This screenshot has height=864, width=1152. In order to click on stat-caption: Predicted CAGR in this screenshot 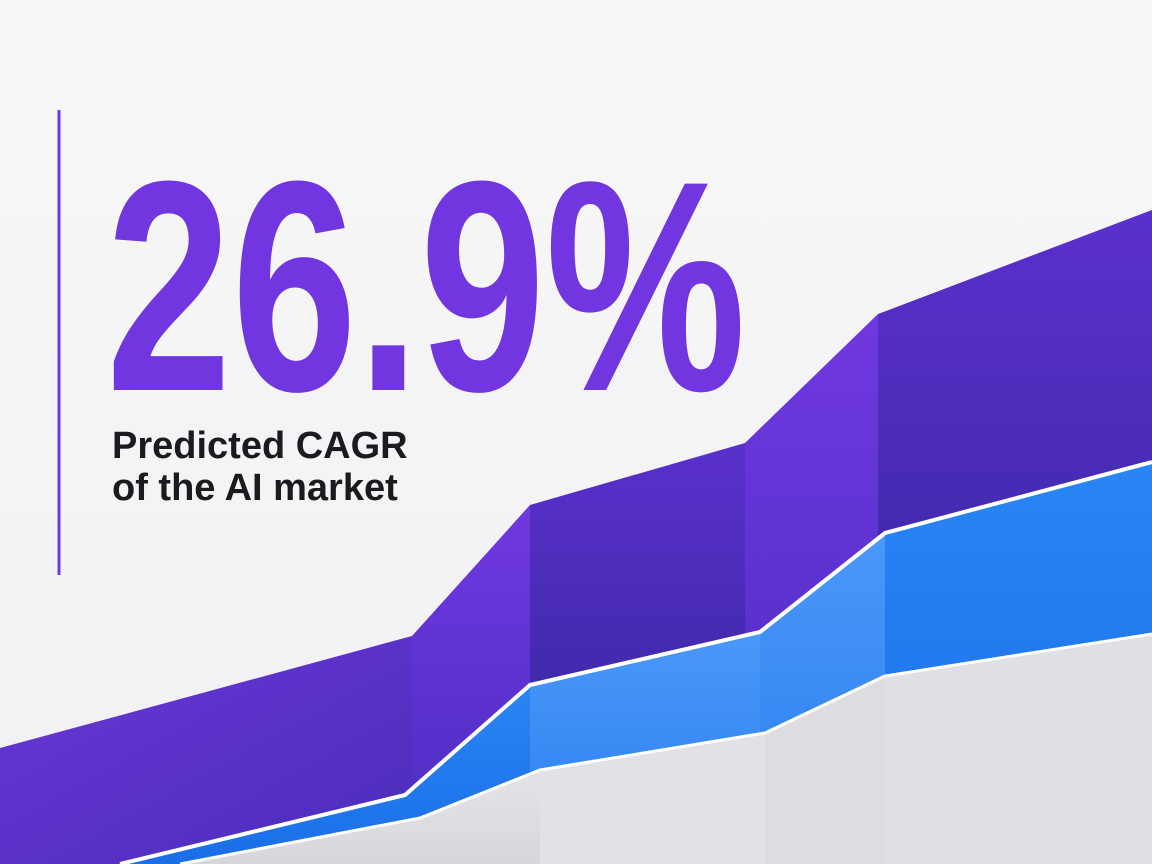, I will do `click(260, 446)`.